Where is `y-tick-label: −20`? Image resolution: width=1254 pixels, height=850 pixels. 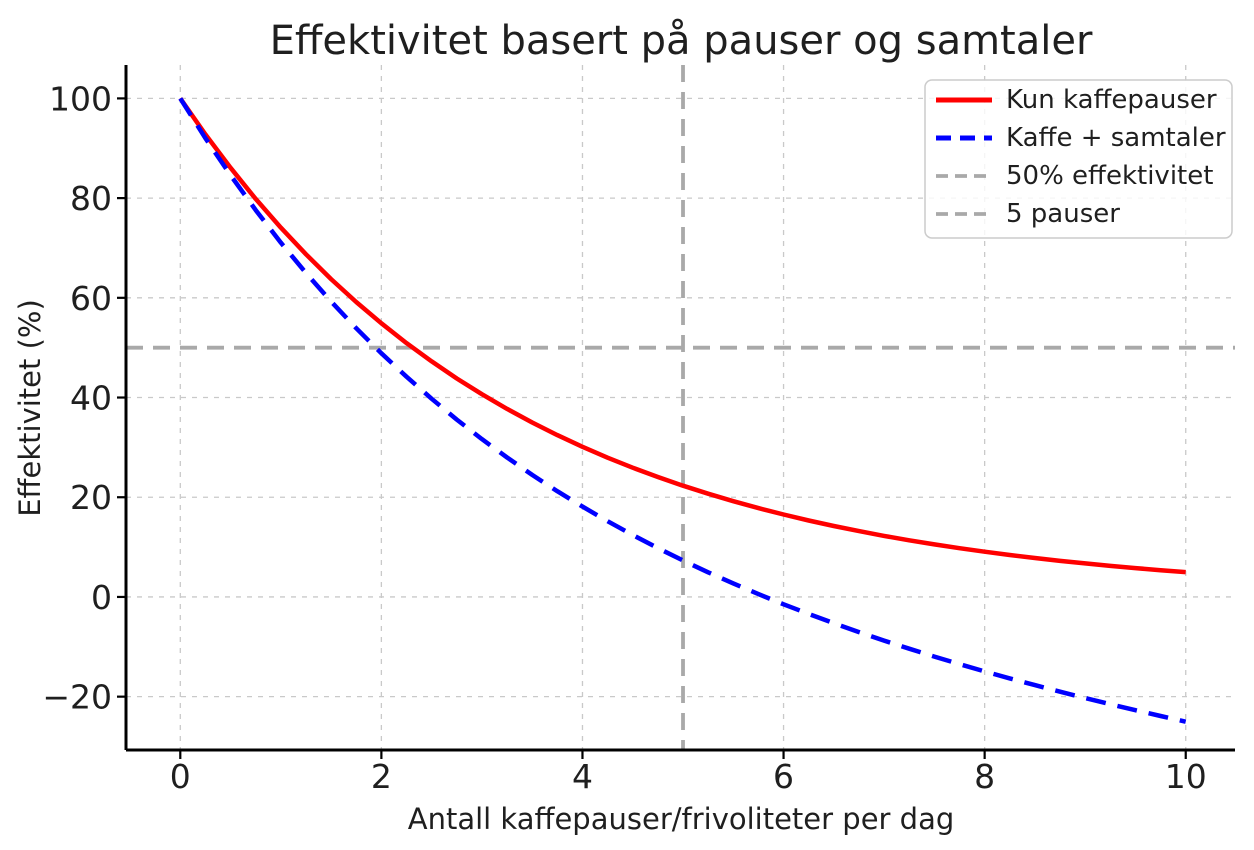 y-tick-label: −20 is located at coordinates (77, 697).